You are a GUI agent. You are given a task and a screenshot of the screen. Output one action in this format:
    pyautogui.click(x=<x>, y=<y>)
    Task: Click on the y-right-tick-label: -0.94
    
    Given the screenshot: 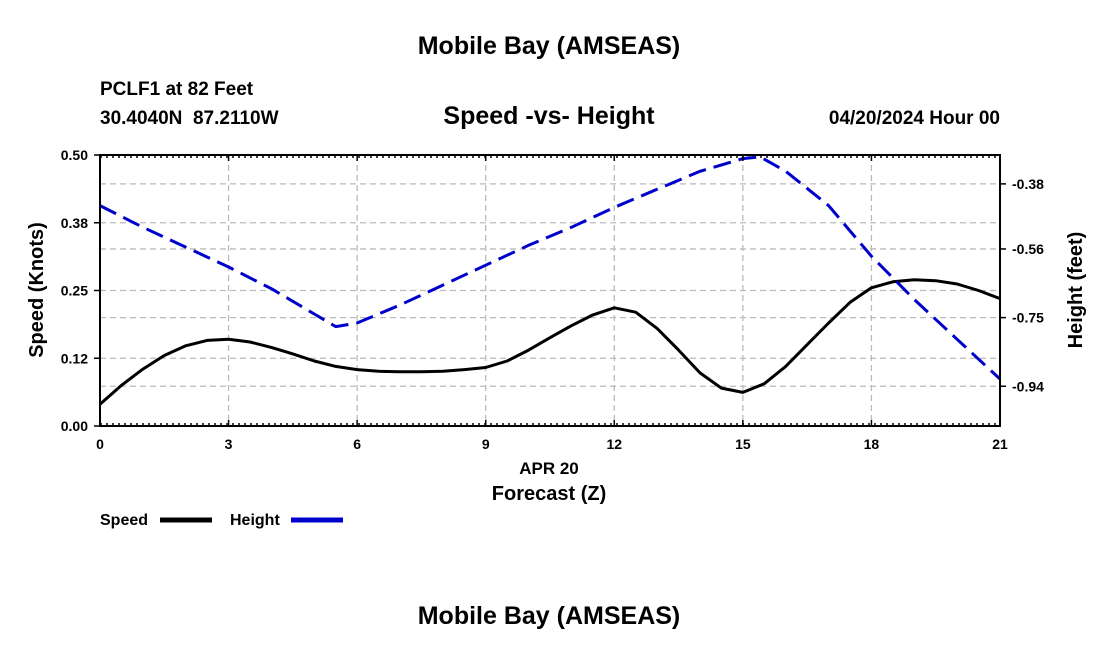 What is the action you would take?
    pyautogui.click(x=1028, y=386)
    